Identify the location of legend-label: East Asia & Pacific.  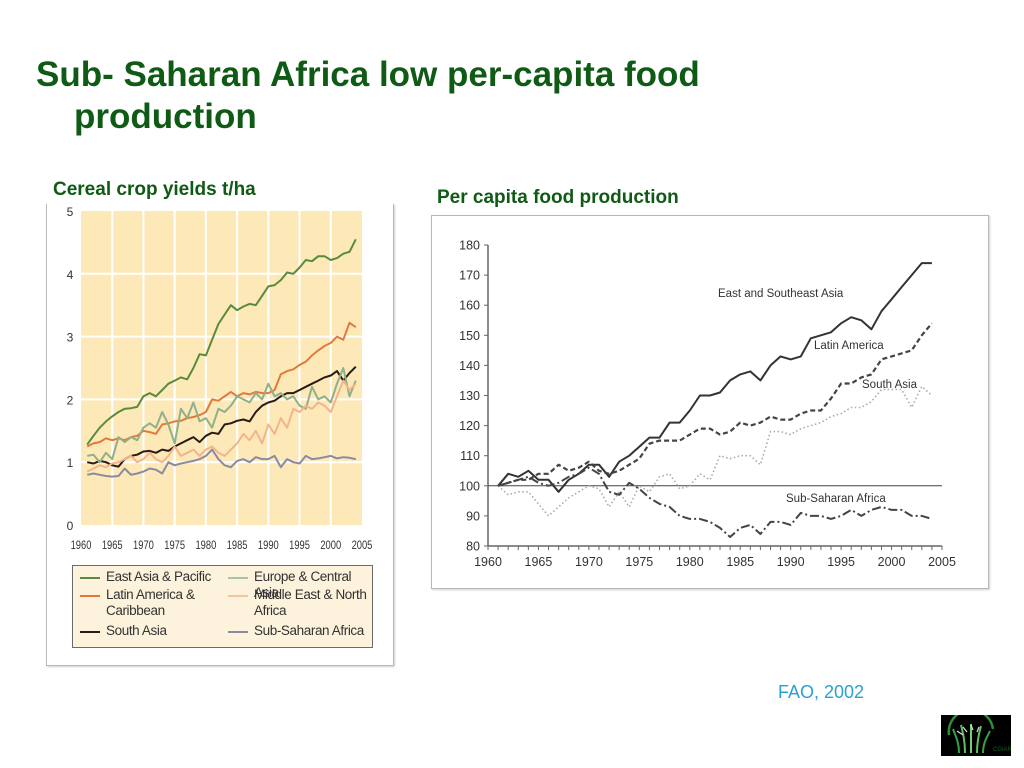
(158, 576).